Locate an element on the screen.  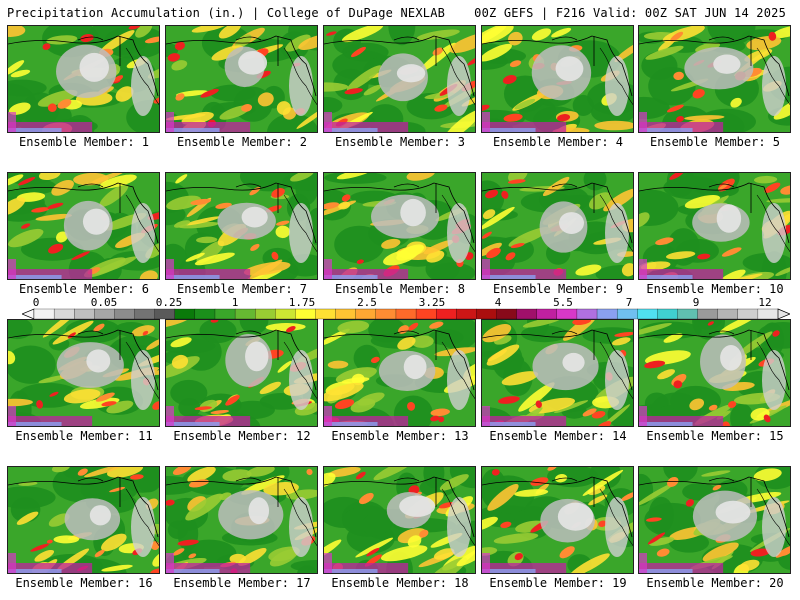
legend-tick-label: 9 is located at coordinates (696, 302).